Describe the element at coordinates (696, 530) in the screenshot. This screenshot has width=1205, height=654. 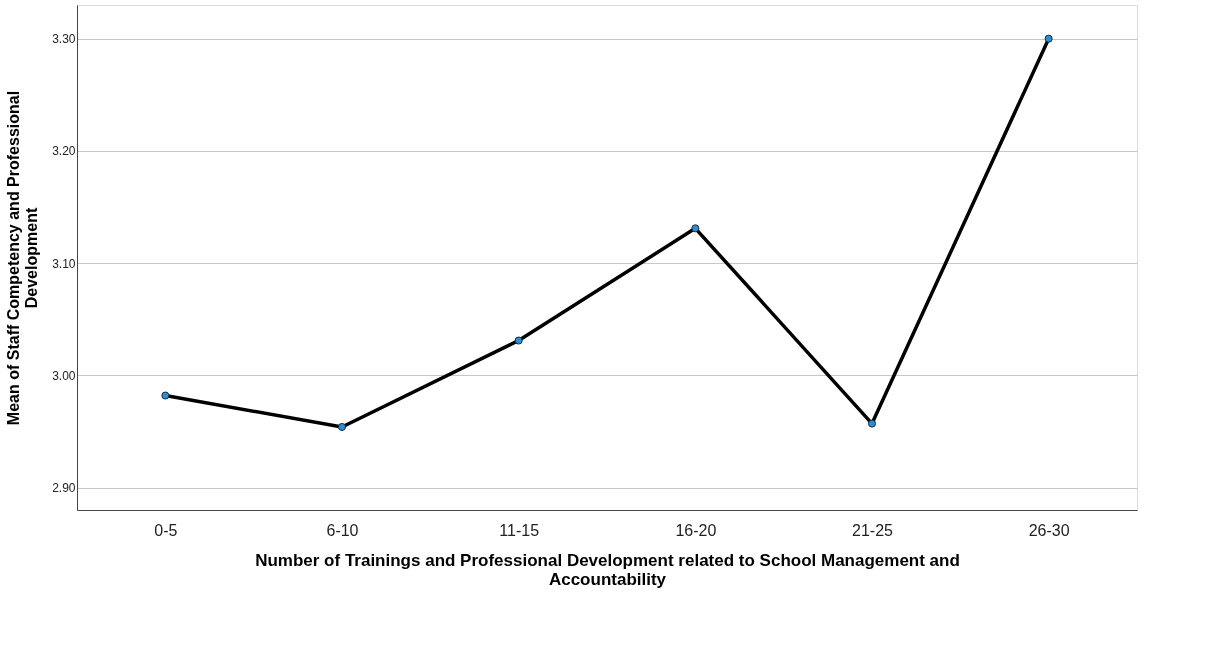
I see `x-tick-label: 16-20` at that location.